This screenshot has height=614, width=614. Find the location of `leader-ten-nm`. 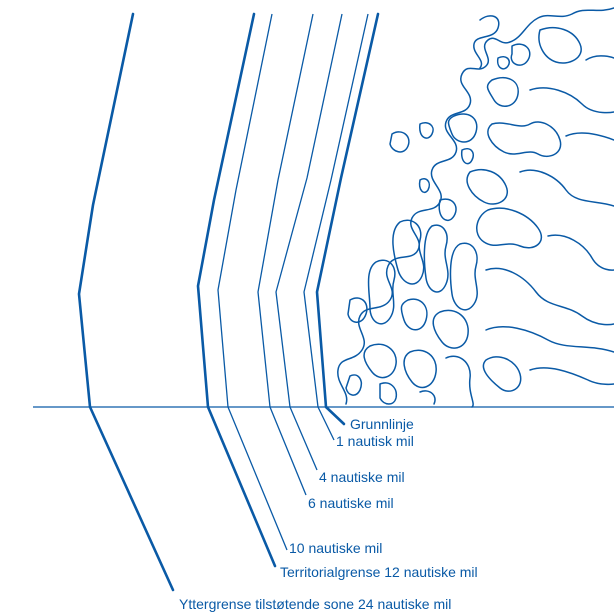

leader-ten-nm is located at coordinates (257, 478).